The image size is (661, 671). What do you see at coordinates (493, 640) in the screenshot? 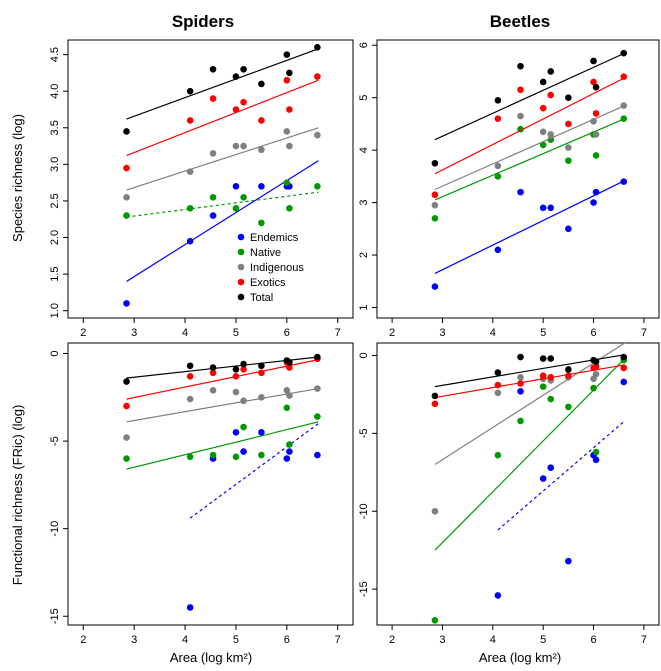
I see `panel-4-x-tick-label: 4` at bounding box center [493, 640].